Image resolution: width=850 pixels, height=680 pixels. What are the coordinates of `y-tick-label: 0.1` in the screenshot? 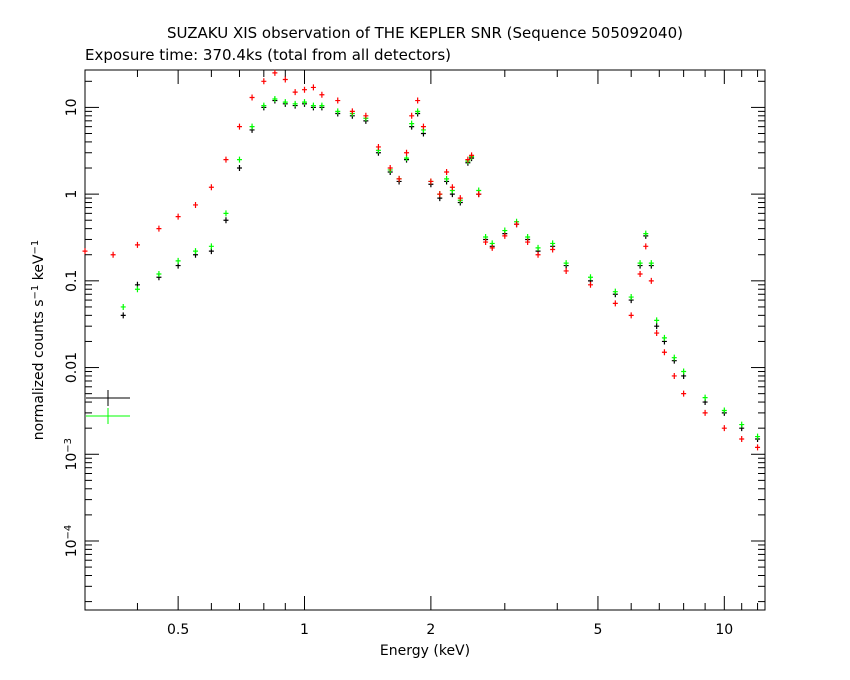 It's located at (72, 281).